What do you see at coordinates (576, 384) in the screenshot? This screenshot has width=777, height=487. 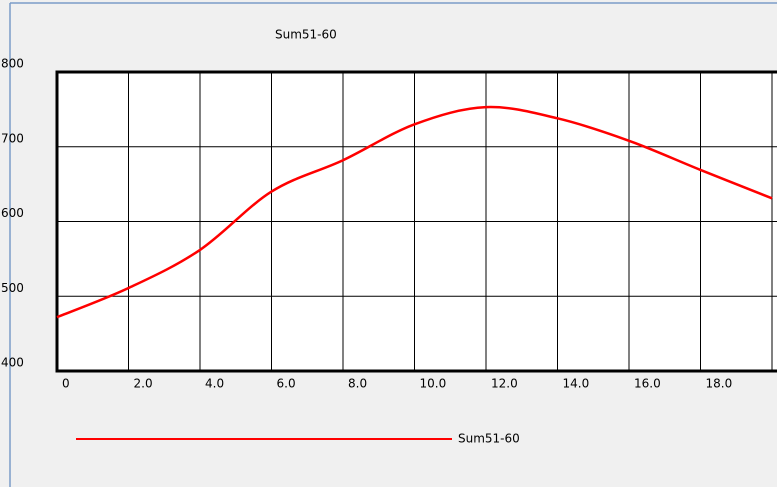 I see `x-tick-label: 14.0` at bounding box center [576, 384].